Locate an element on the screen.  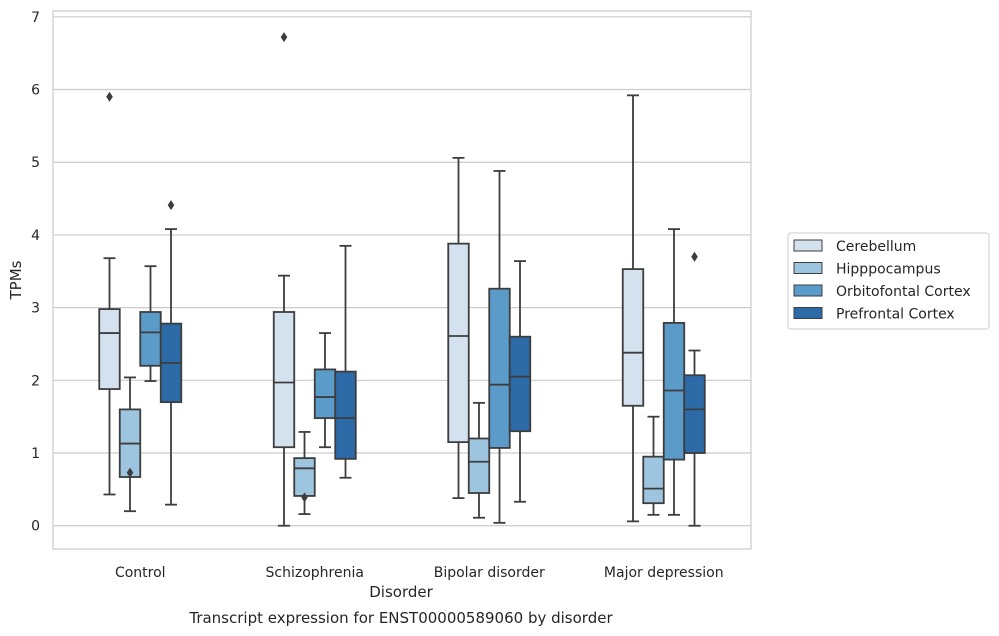
y-tick-label-3: 3 is located at coordinates (35, 309).